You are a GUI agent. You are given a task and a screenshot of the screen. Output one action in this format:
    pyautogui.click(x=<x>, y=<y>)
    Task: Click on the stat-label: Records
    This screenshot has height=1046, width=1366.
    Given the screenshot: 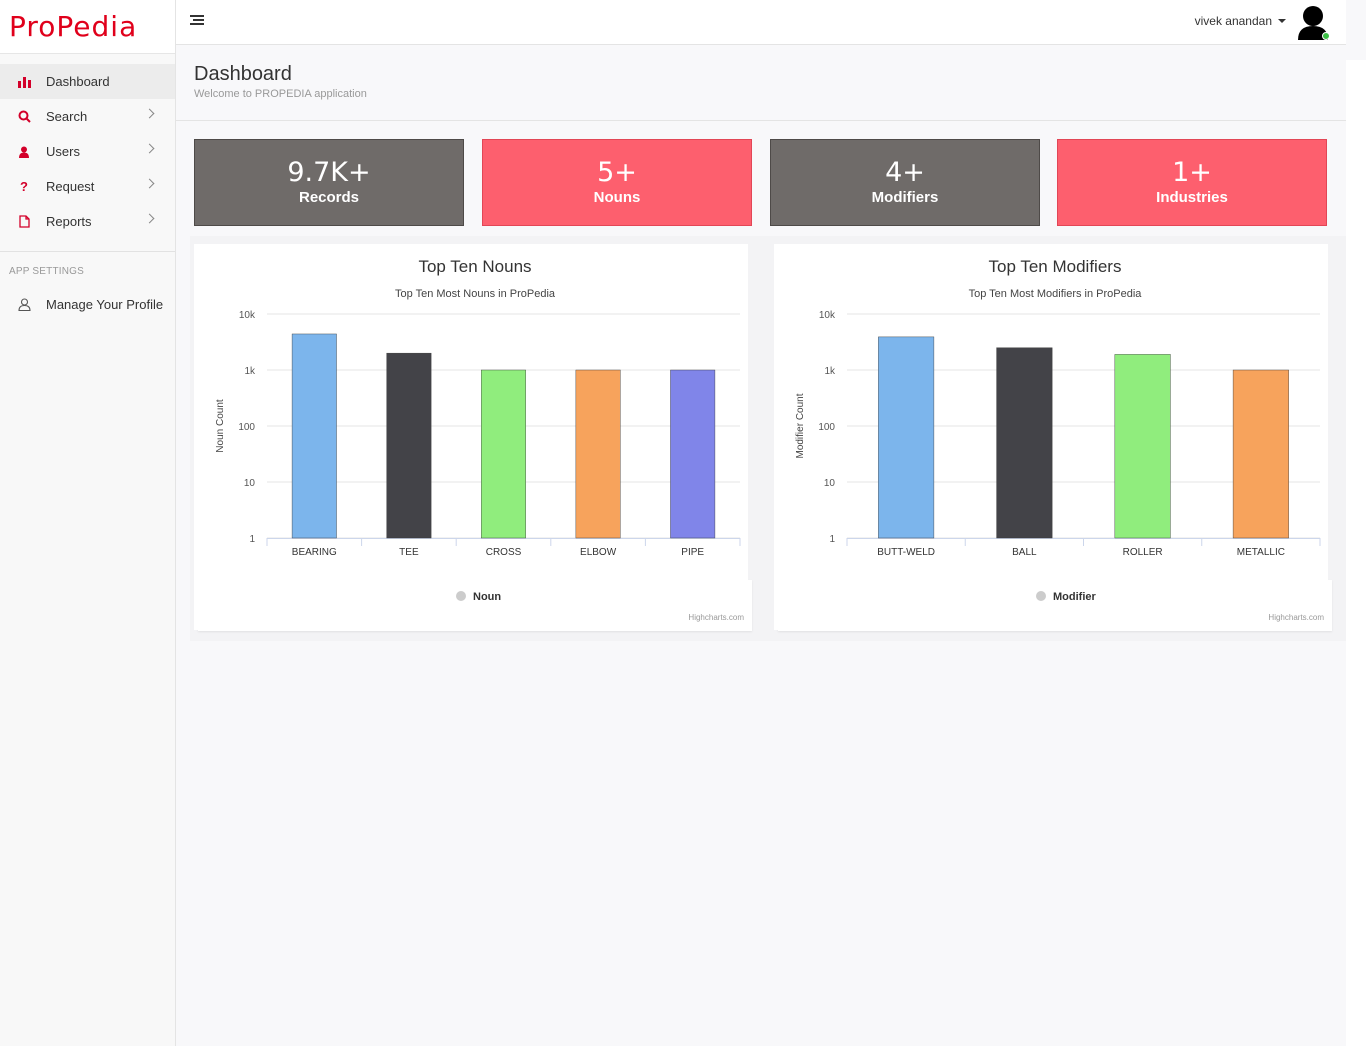 What is the action you would take?
    pyautogui.click(x=329, y=197)
    